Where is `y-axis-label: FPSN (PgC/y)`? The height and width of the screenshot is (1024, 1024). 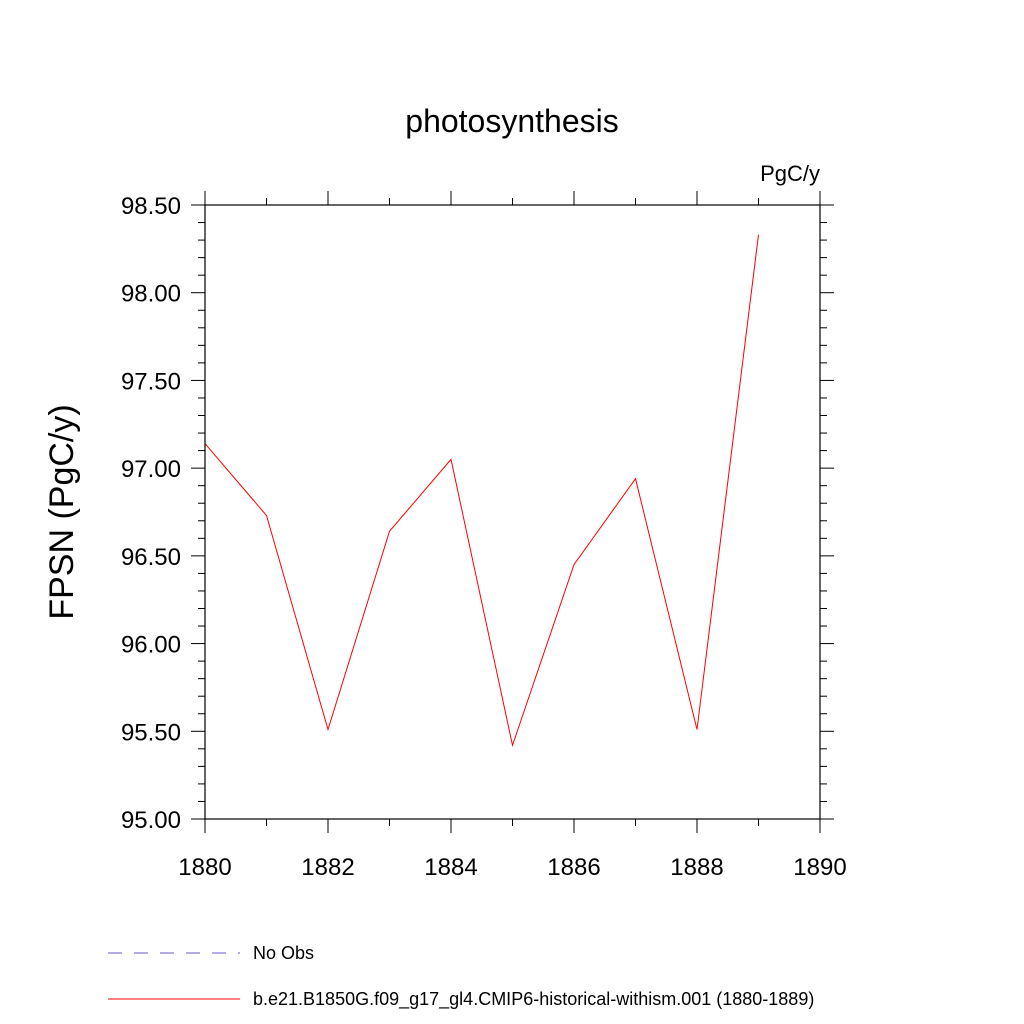
y-axis-label: FPSN (PgC/y) is located at coordinates (62, 511).